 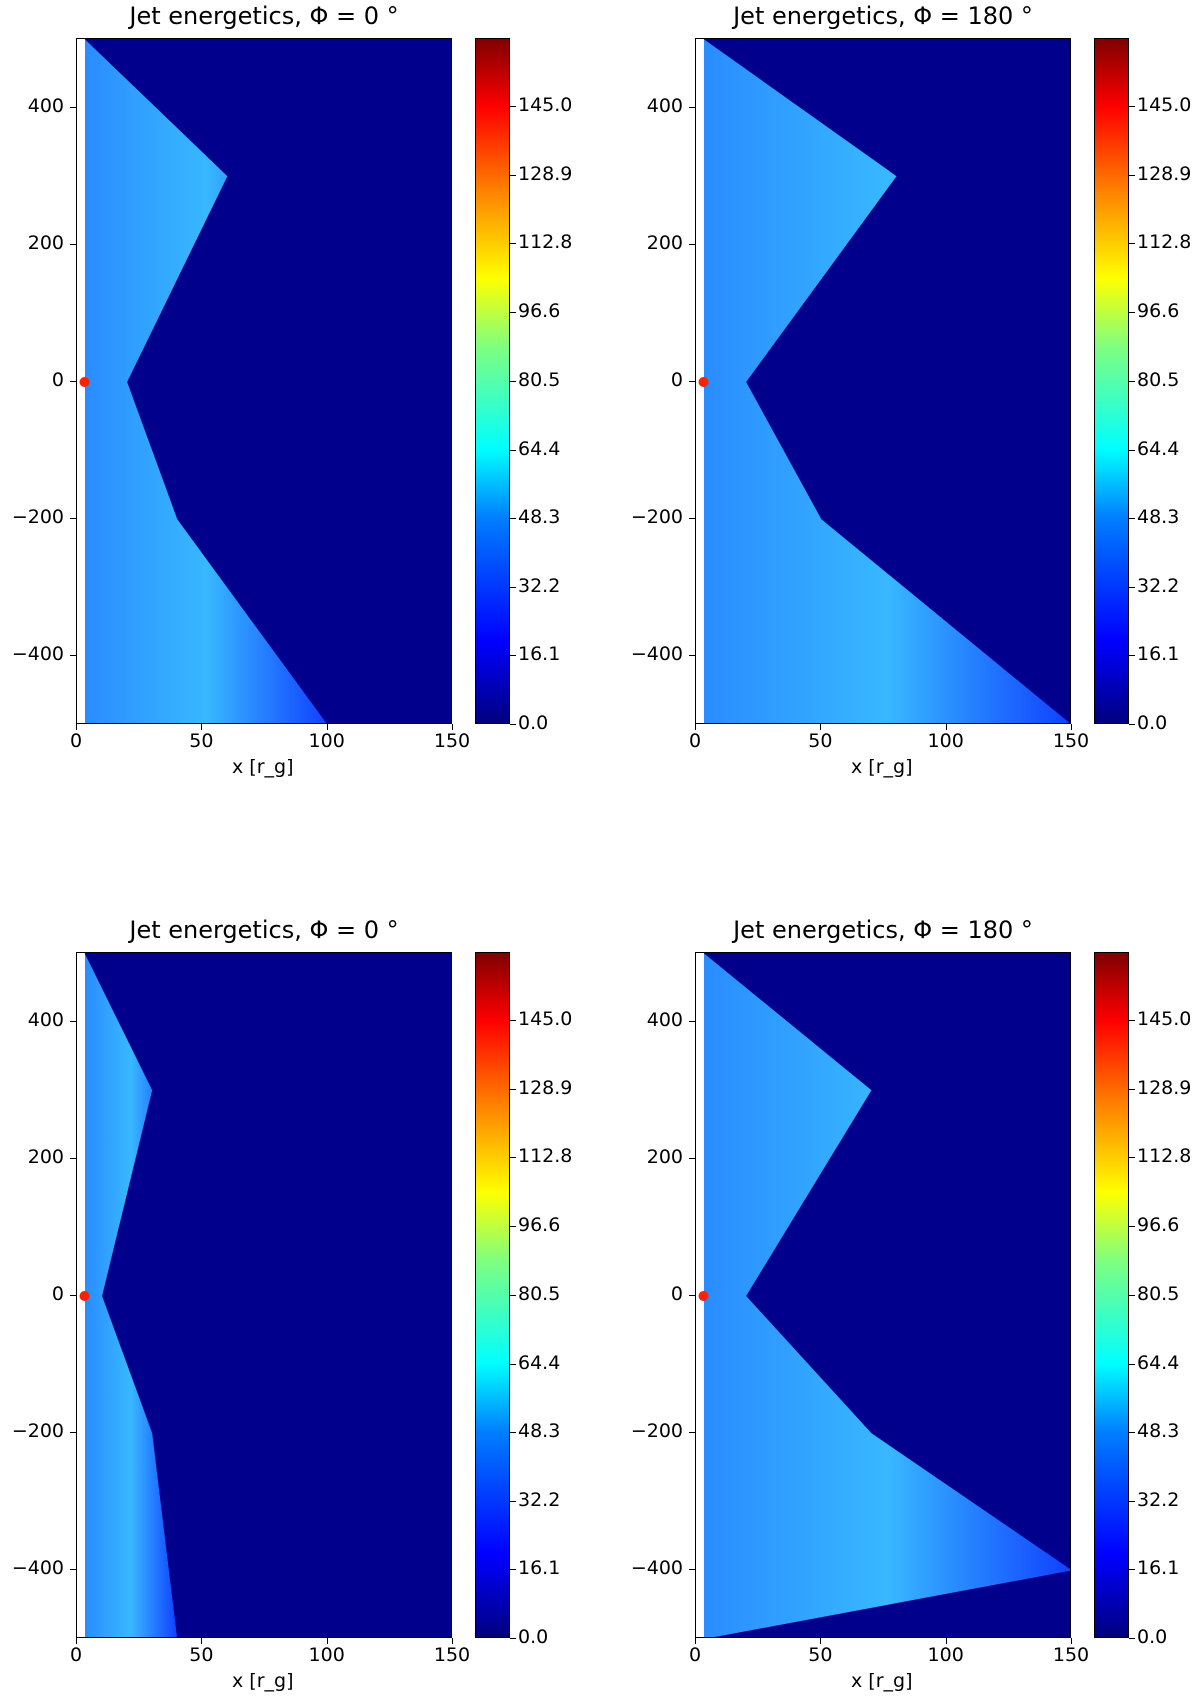 I want to click on colorbar-tick-label: 112.8, so click(x=1164, y=242).